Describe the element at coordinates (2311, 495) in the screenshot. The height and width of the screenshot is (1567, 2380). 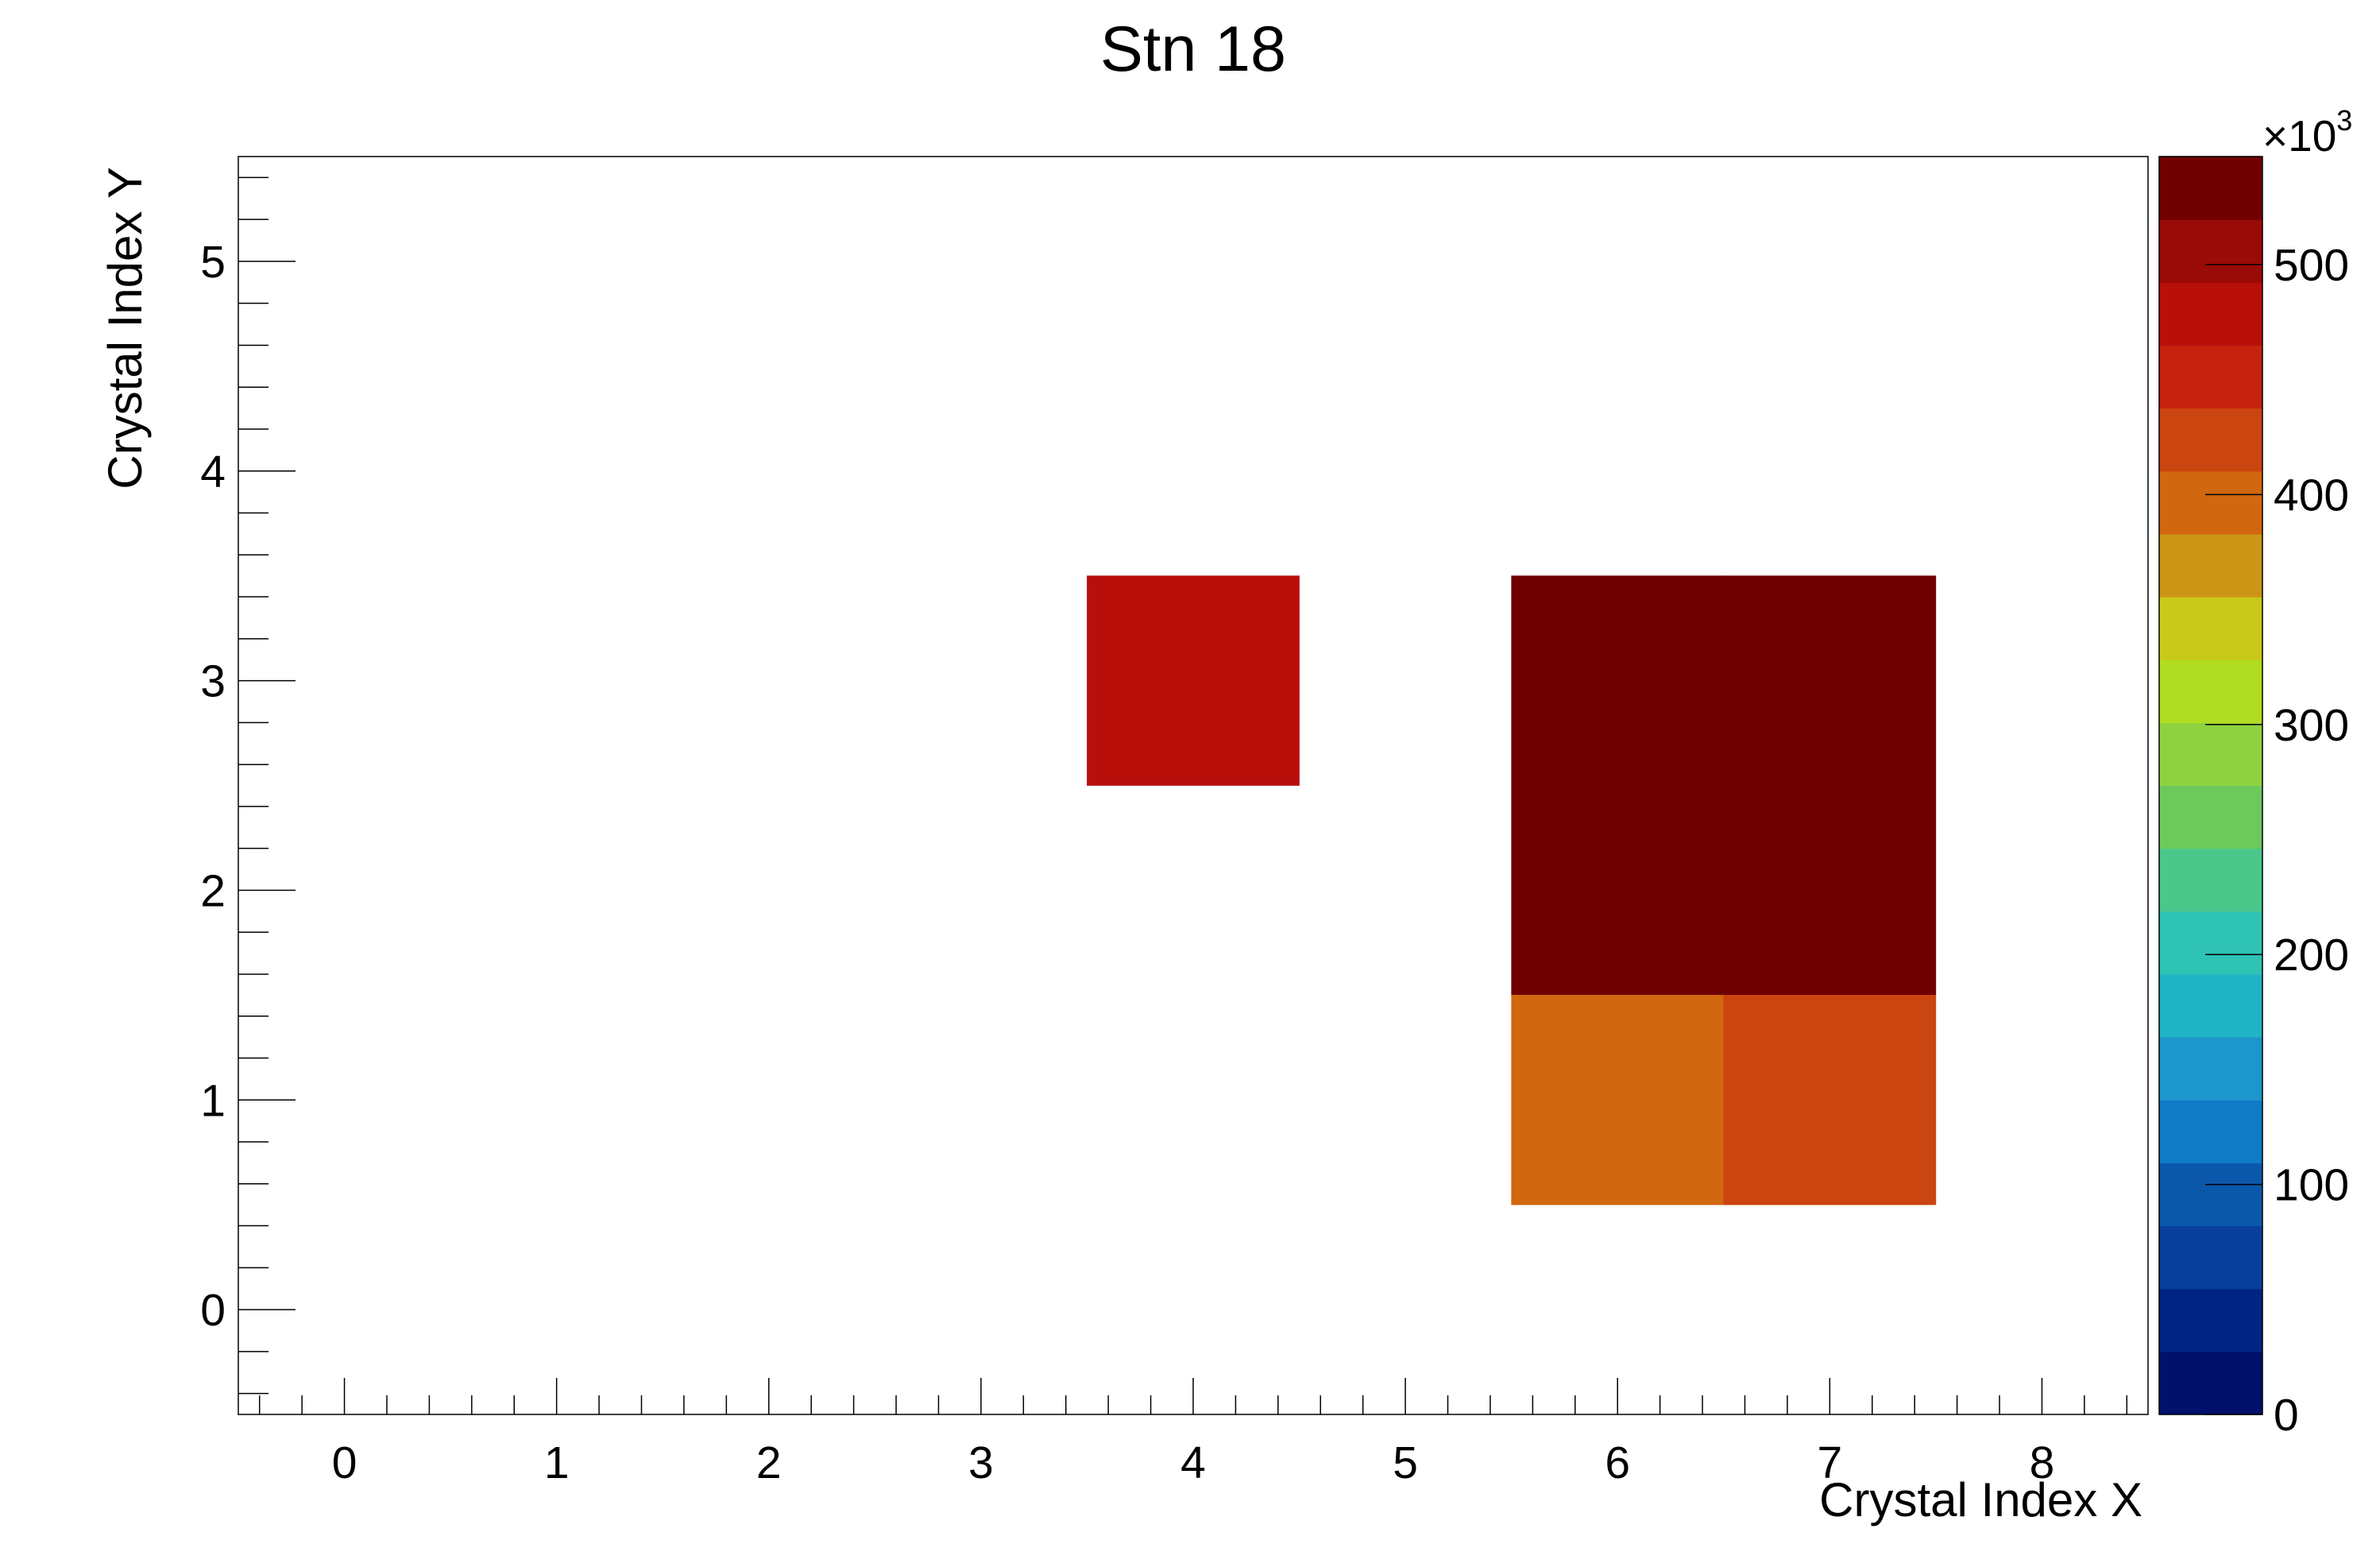
I see `colorbar-tick-label: 400` at that location.